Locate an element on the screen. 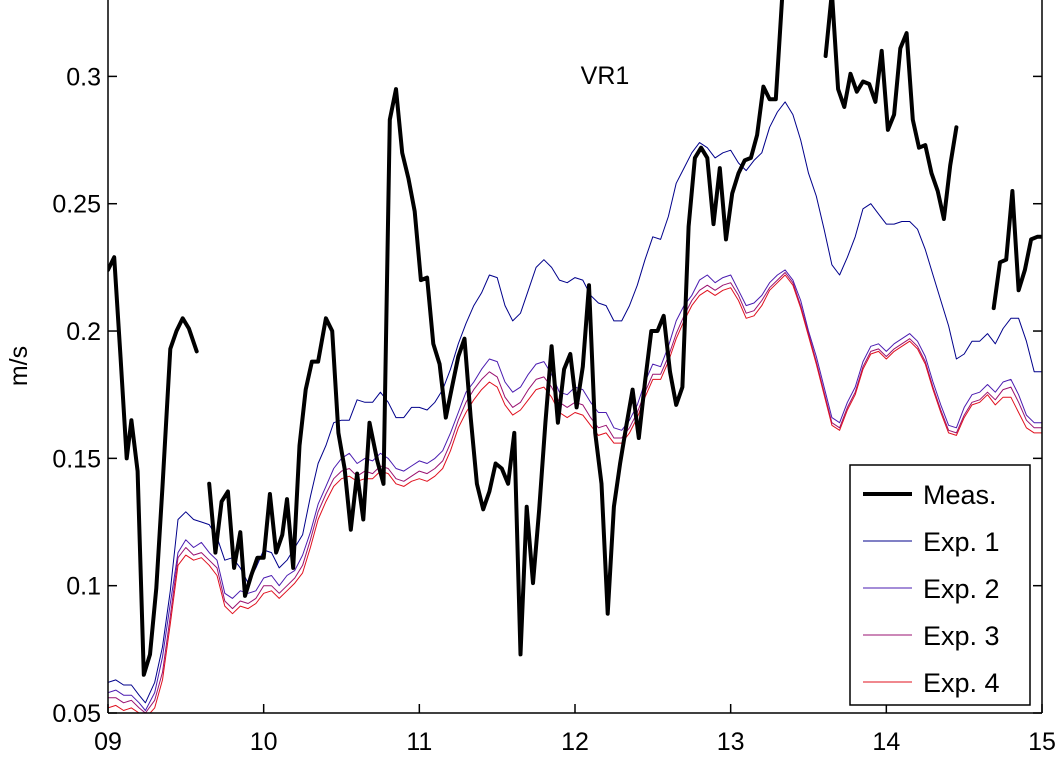 Image resolution: width=1055 pixels, height=758 pixels. y-tick-label: 0.05 is located at coordinates (76, 714).